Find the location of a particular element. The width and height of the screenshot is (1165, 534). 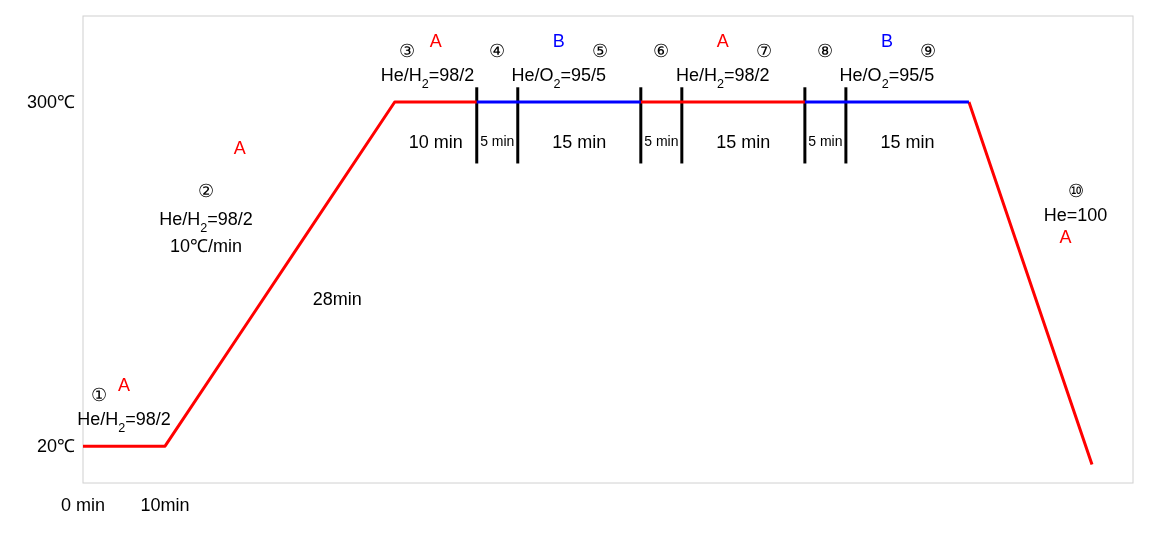

annotation: ④ is located at coordinates (497, 50).